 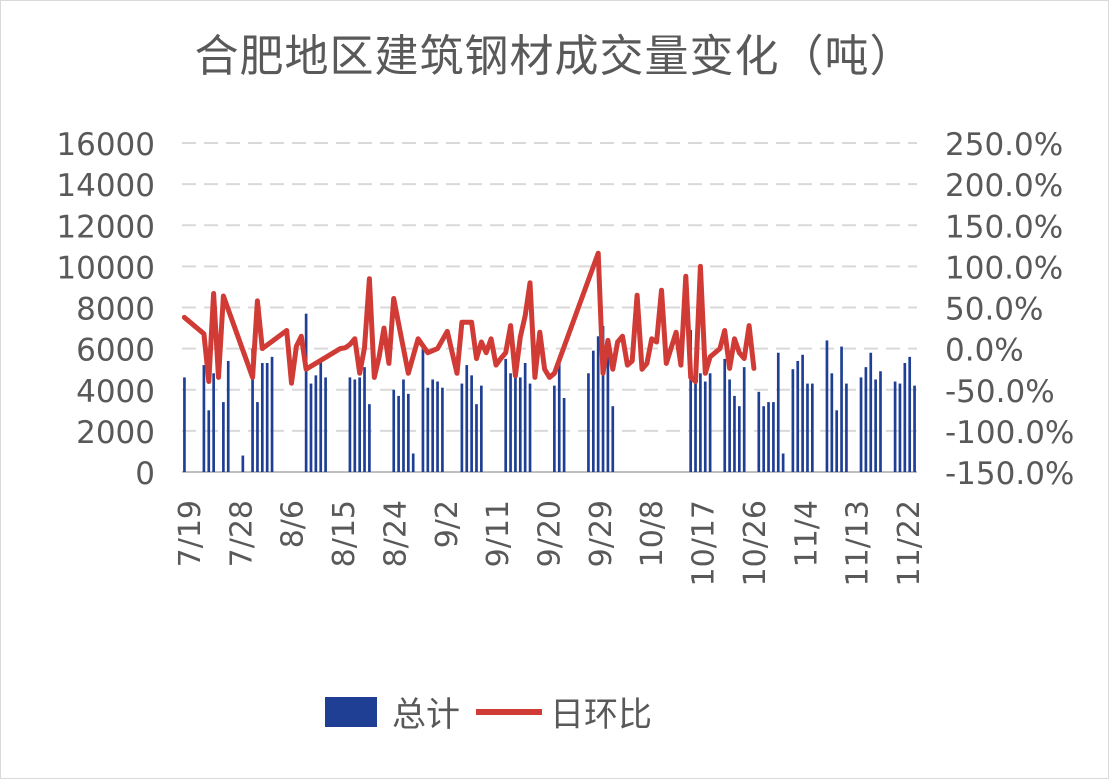 What do you see at coordinates (1000, 392) in the screenshot?
I see `right-tick-label: -50.0%` at bounding box center [1000, 392].